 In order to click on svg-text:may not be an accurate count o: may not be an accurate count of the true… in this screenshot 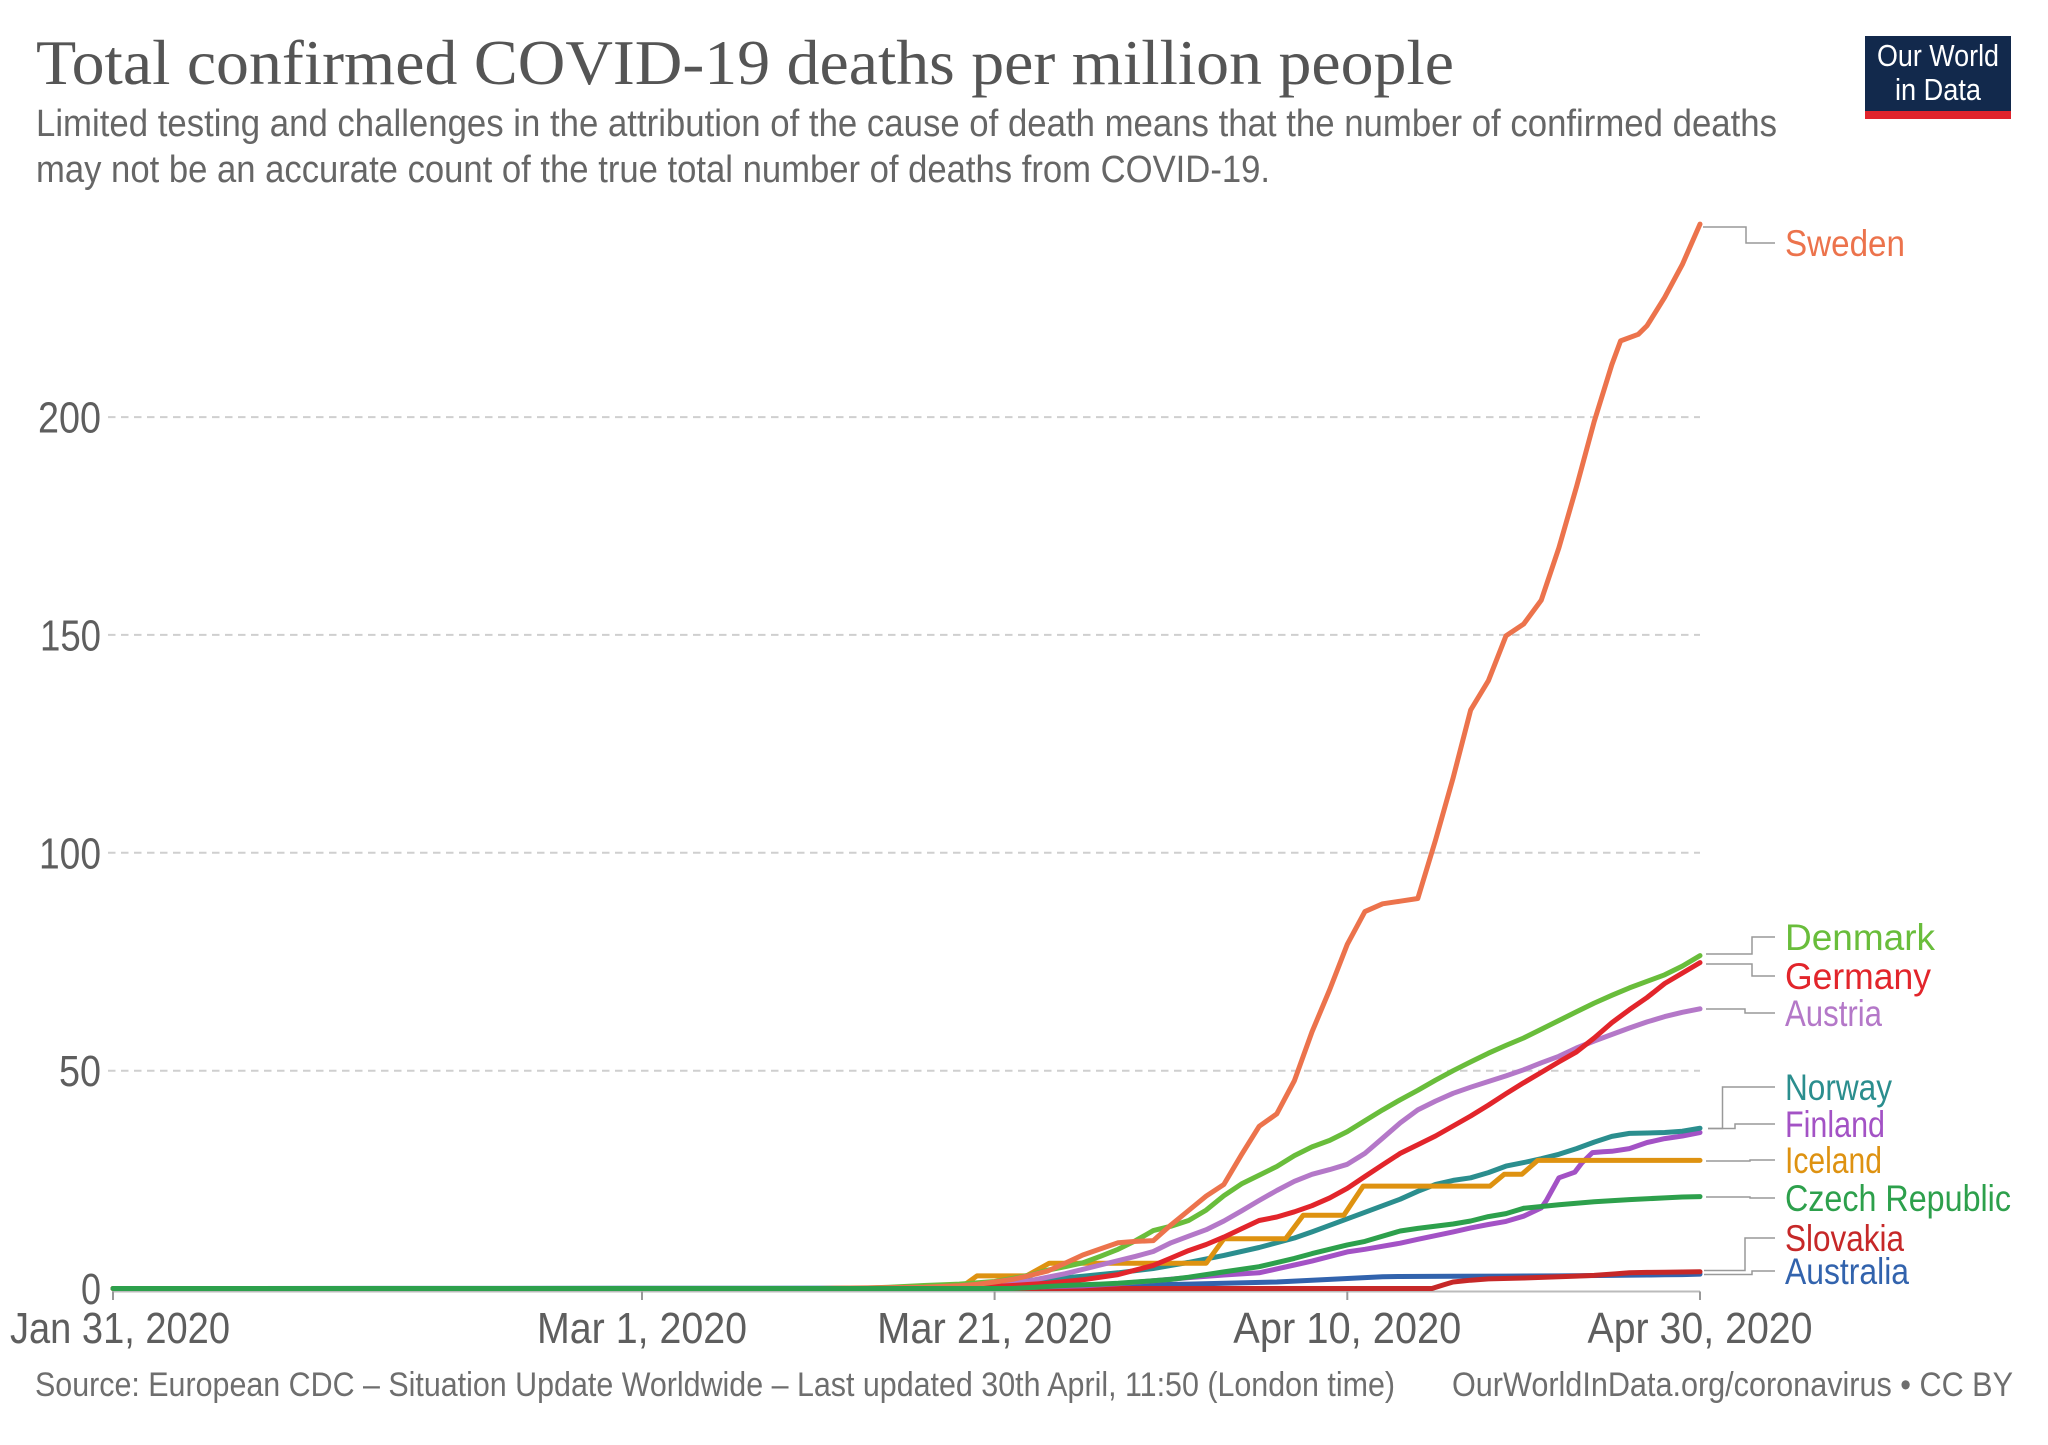, I will do `click(653, 170)`.